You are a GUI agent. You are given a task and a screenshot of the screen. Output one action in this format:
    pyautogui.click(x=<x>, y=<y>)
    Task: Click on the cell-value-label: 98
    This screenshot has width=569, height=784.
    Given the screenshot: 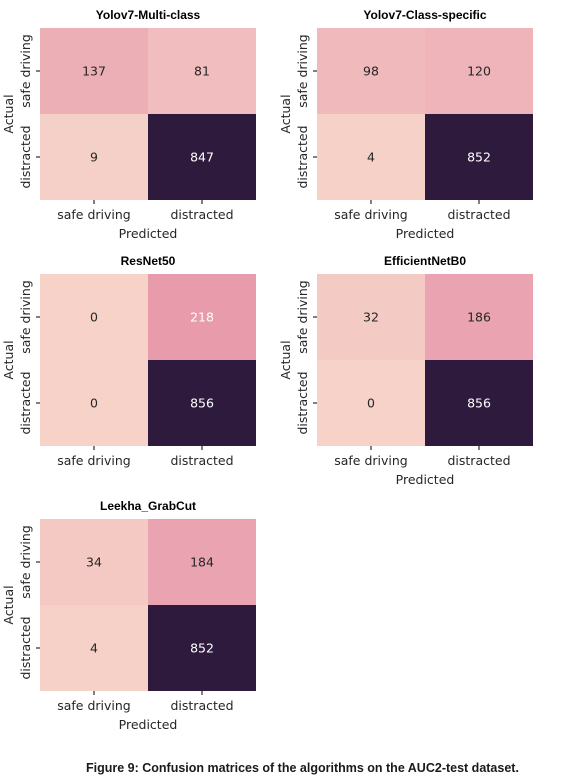 What is the action you would take?
    pyautogui.click(x=371, y=71)
    